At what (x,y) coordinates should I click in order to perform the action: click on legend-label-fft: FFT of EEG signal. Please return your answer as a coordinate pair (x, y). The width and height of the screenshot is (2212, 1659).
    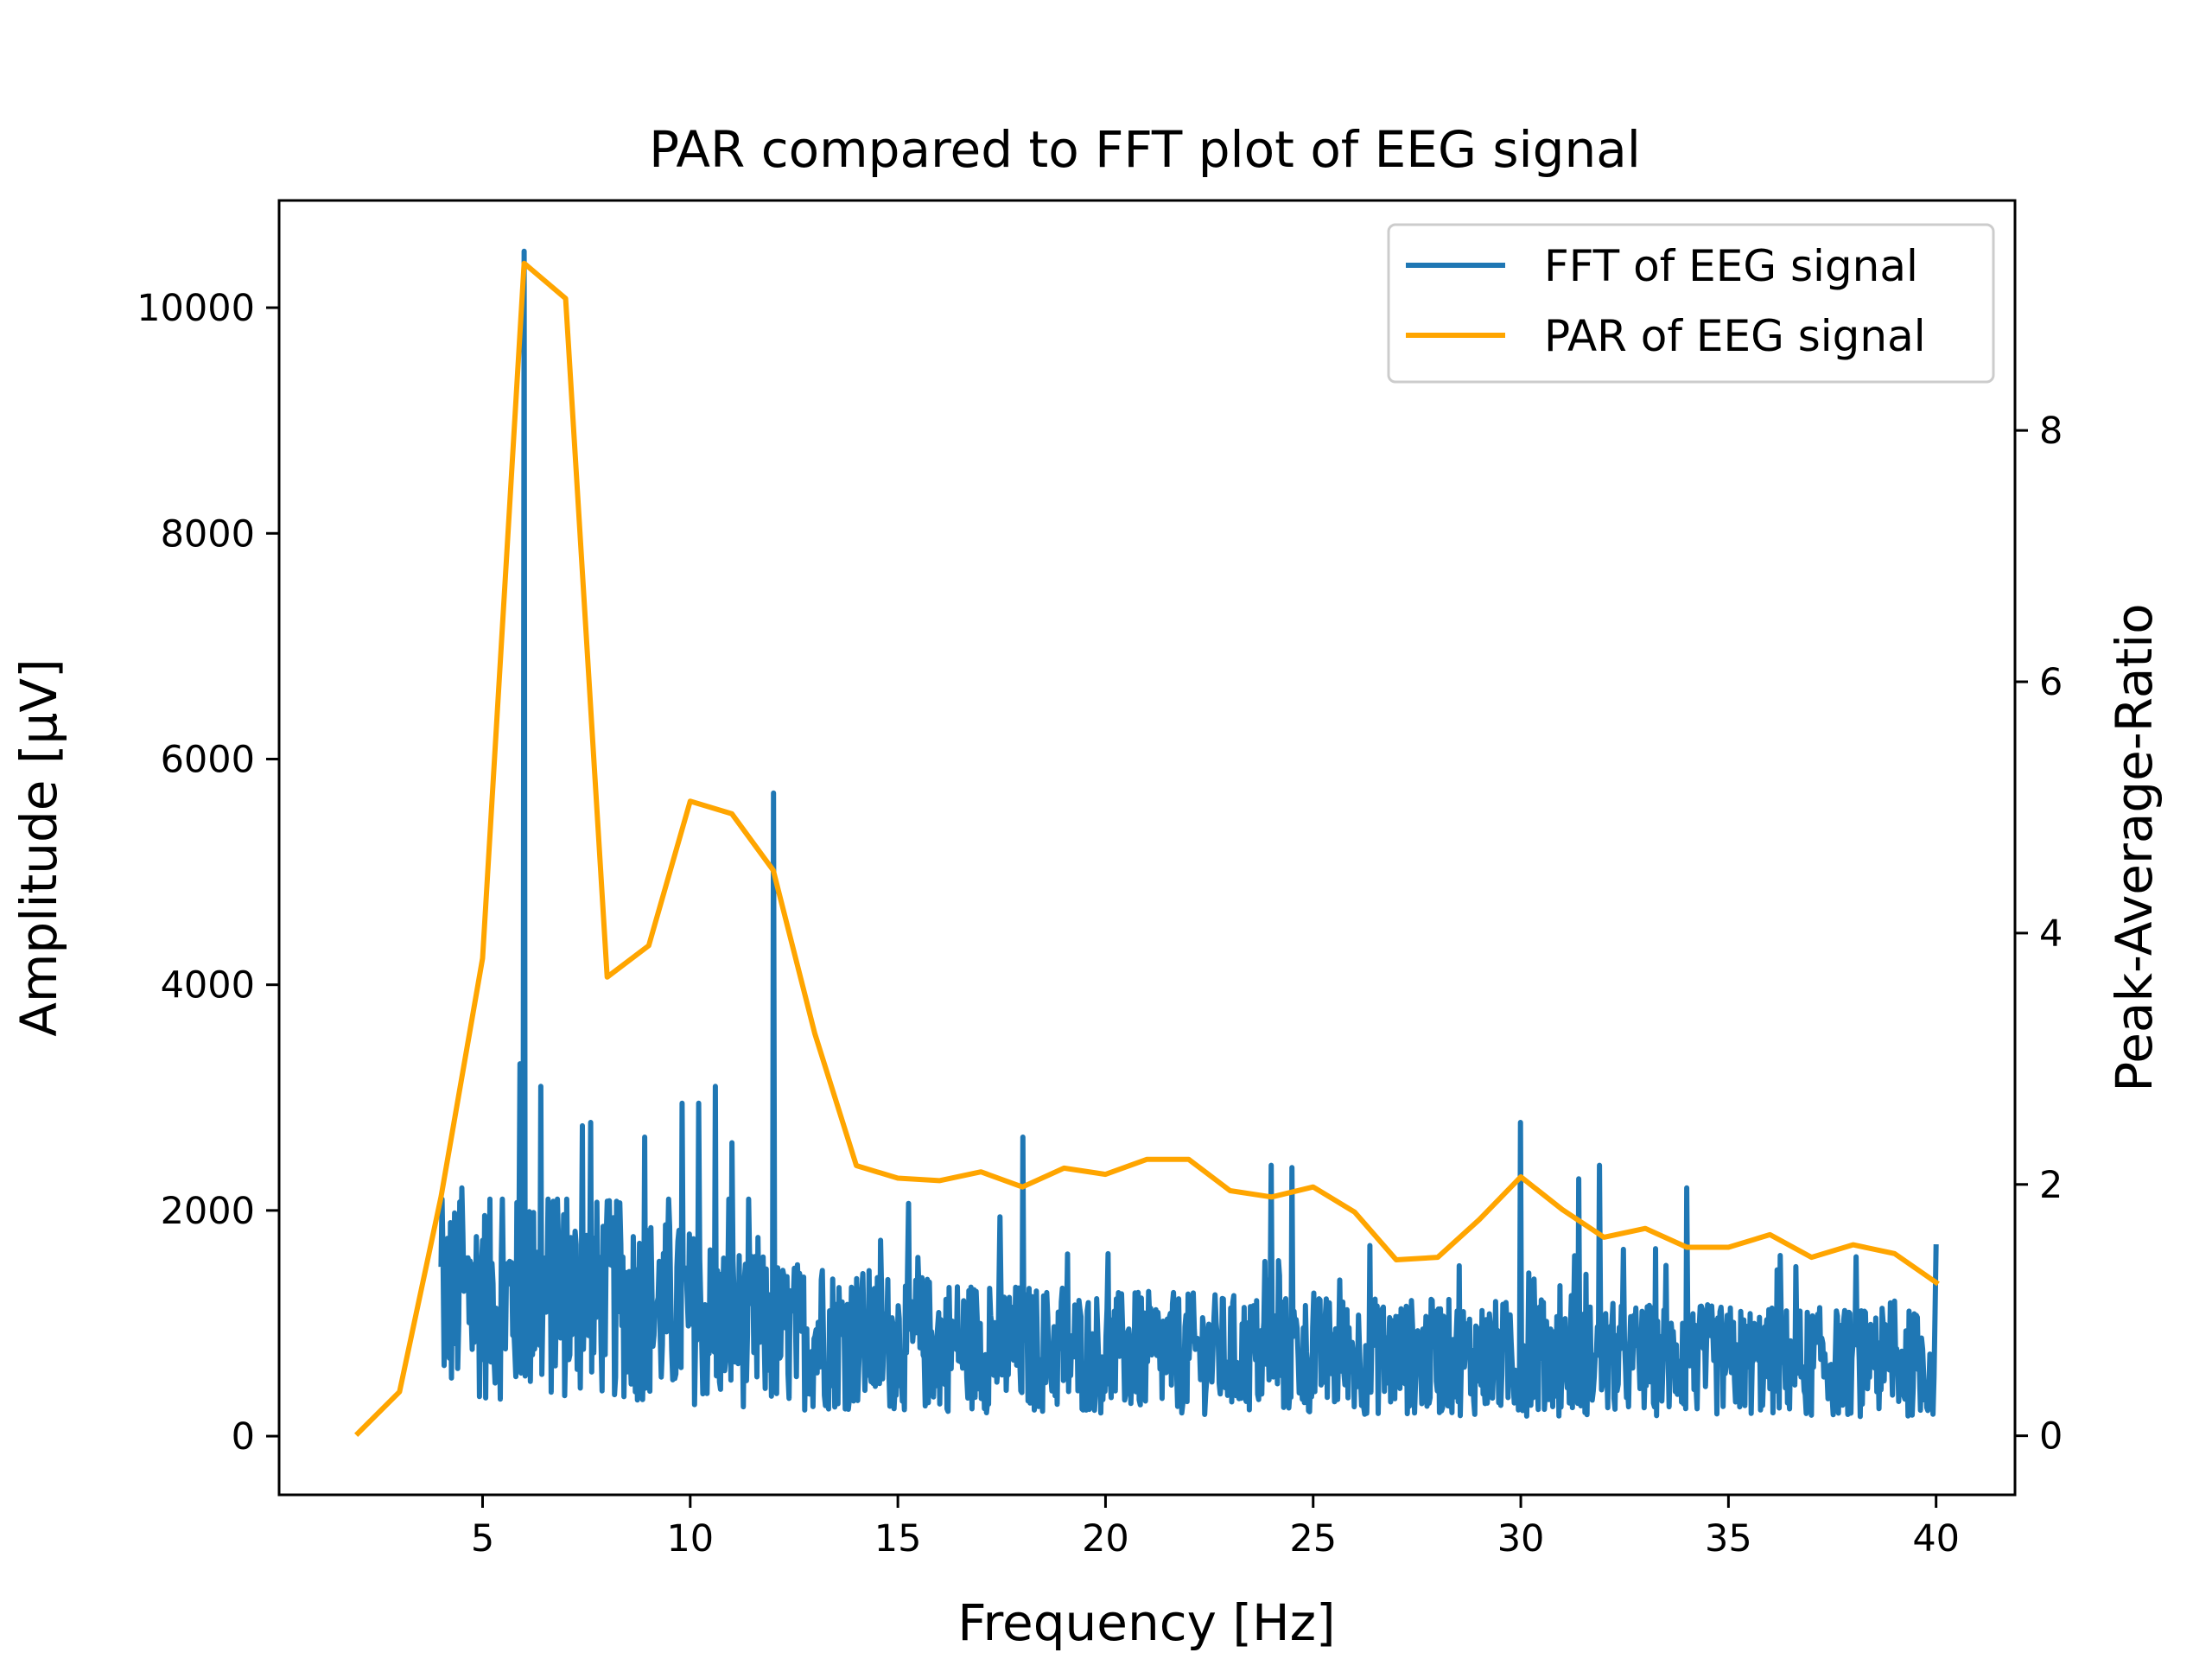
    Looking at the image, I should click on (1731, 266).